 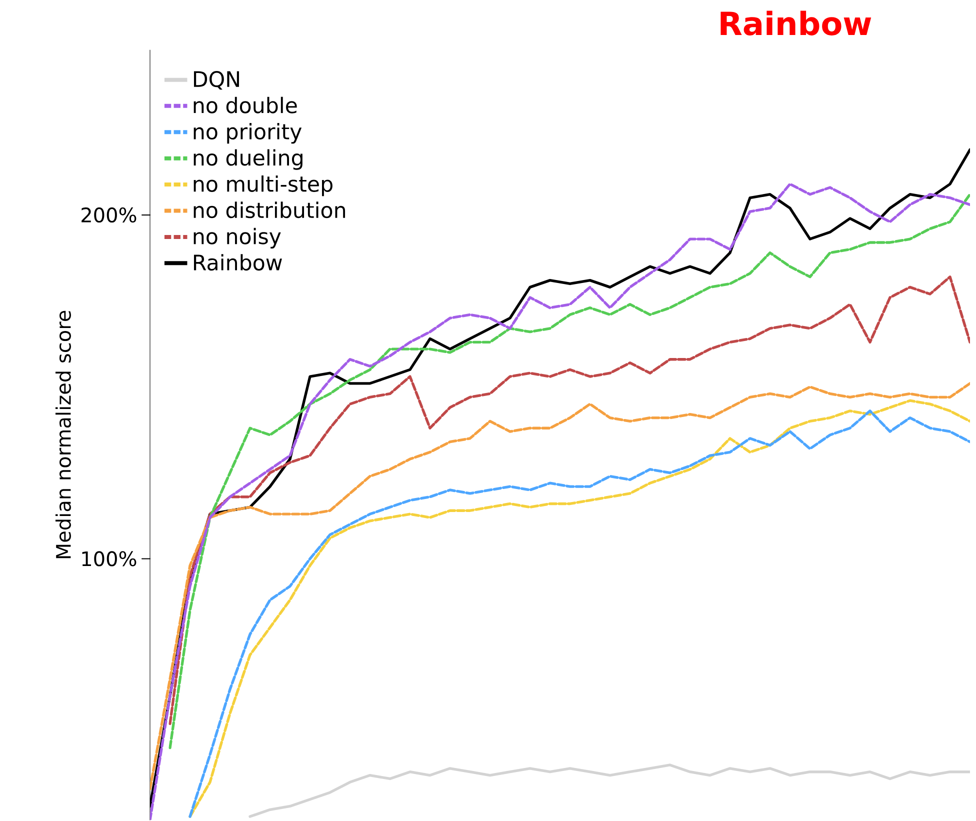 I want to click on chart-title: Rainbow, so click(x=796, y=23).